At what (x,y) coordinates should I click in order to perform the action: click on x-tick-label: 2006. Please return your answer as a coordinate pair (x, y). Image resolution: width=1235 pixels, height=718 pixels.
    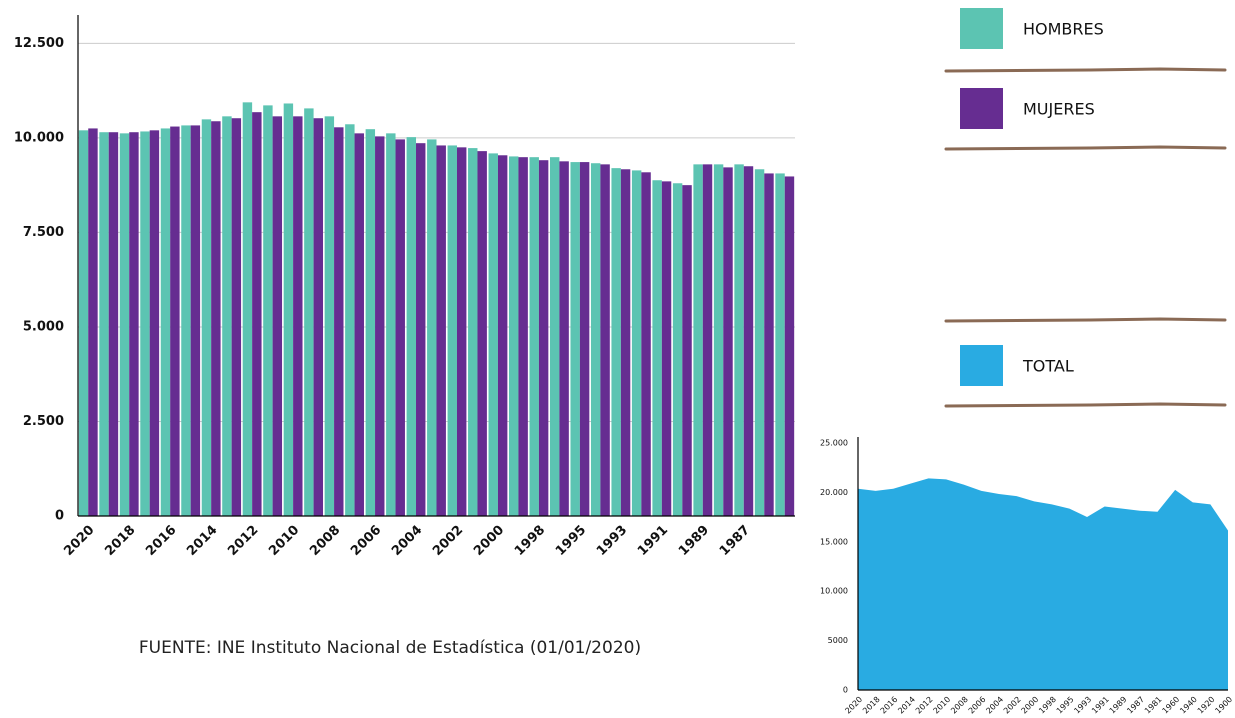
    Looking at the image, I should click on (366, 541).